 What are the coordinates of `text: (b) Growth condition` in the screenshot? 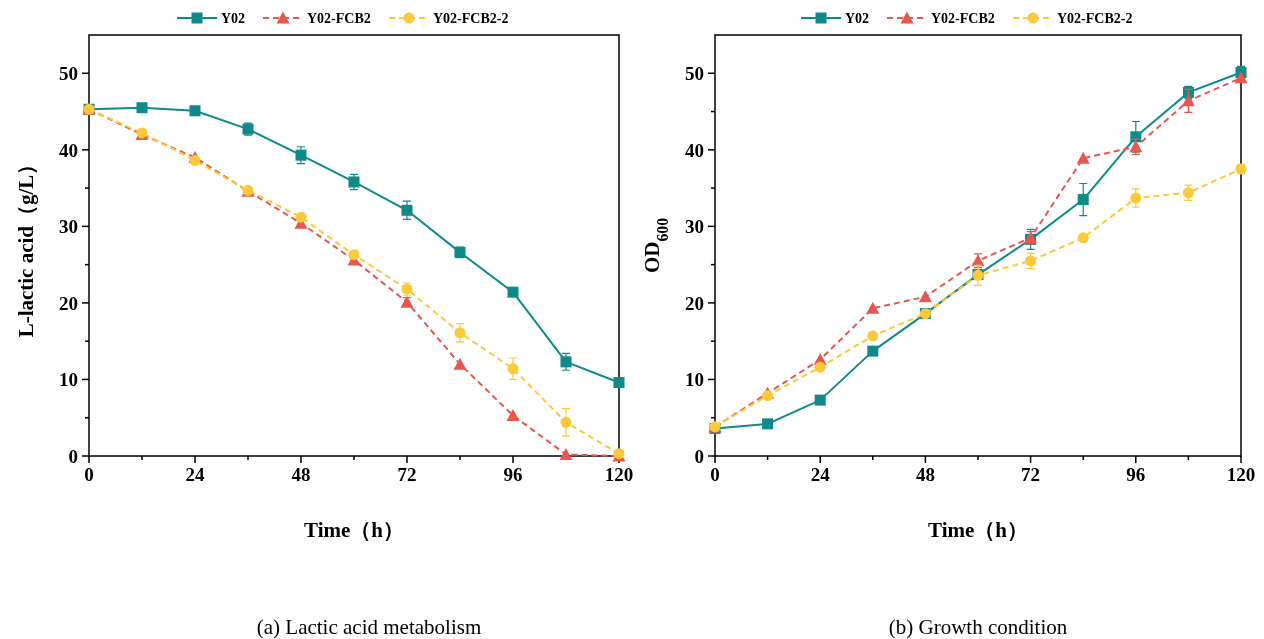 It's located at (978, 627).